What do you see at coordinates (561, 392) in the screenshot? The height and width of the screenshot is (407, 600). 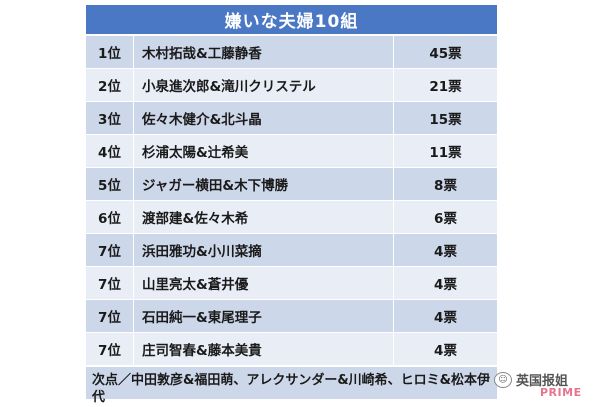 I see `watermark-logo: PRIME` at bounding box center [561, 392].